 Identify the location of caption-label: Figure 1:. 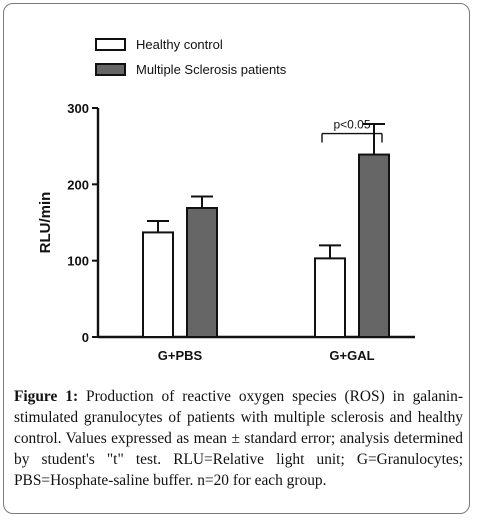
(46, 396).